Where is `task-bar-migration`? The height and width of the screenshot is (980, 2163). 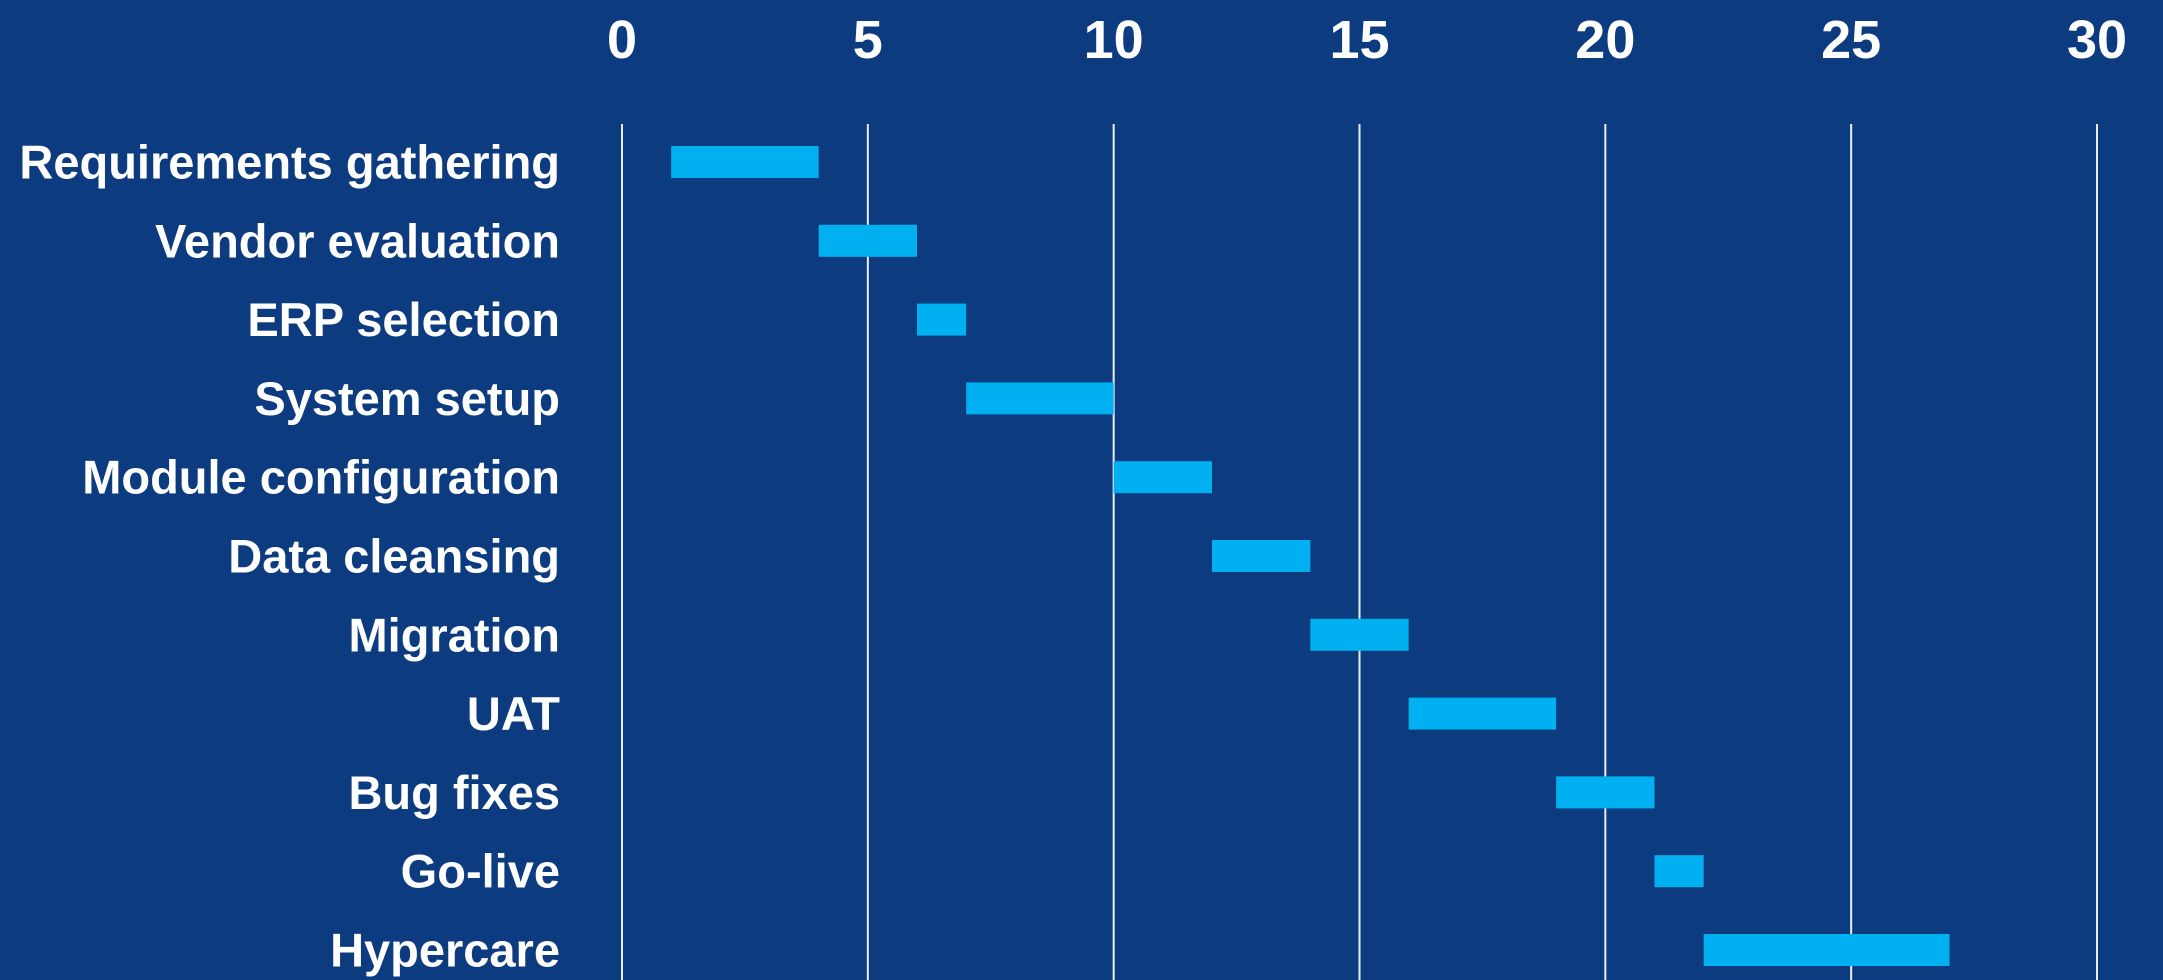 task-bar-migration is located at coordinates (1359, 634).